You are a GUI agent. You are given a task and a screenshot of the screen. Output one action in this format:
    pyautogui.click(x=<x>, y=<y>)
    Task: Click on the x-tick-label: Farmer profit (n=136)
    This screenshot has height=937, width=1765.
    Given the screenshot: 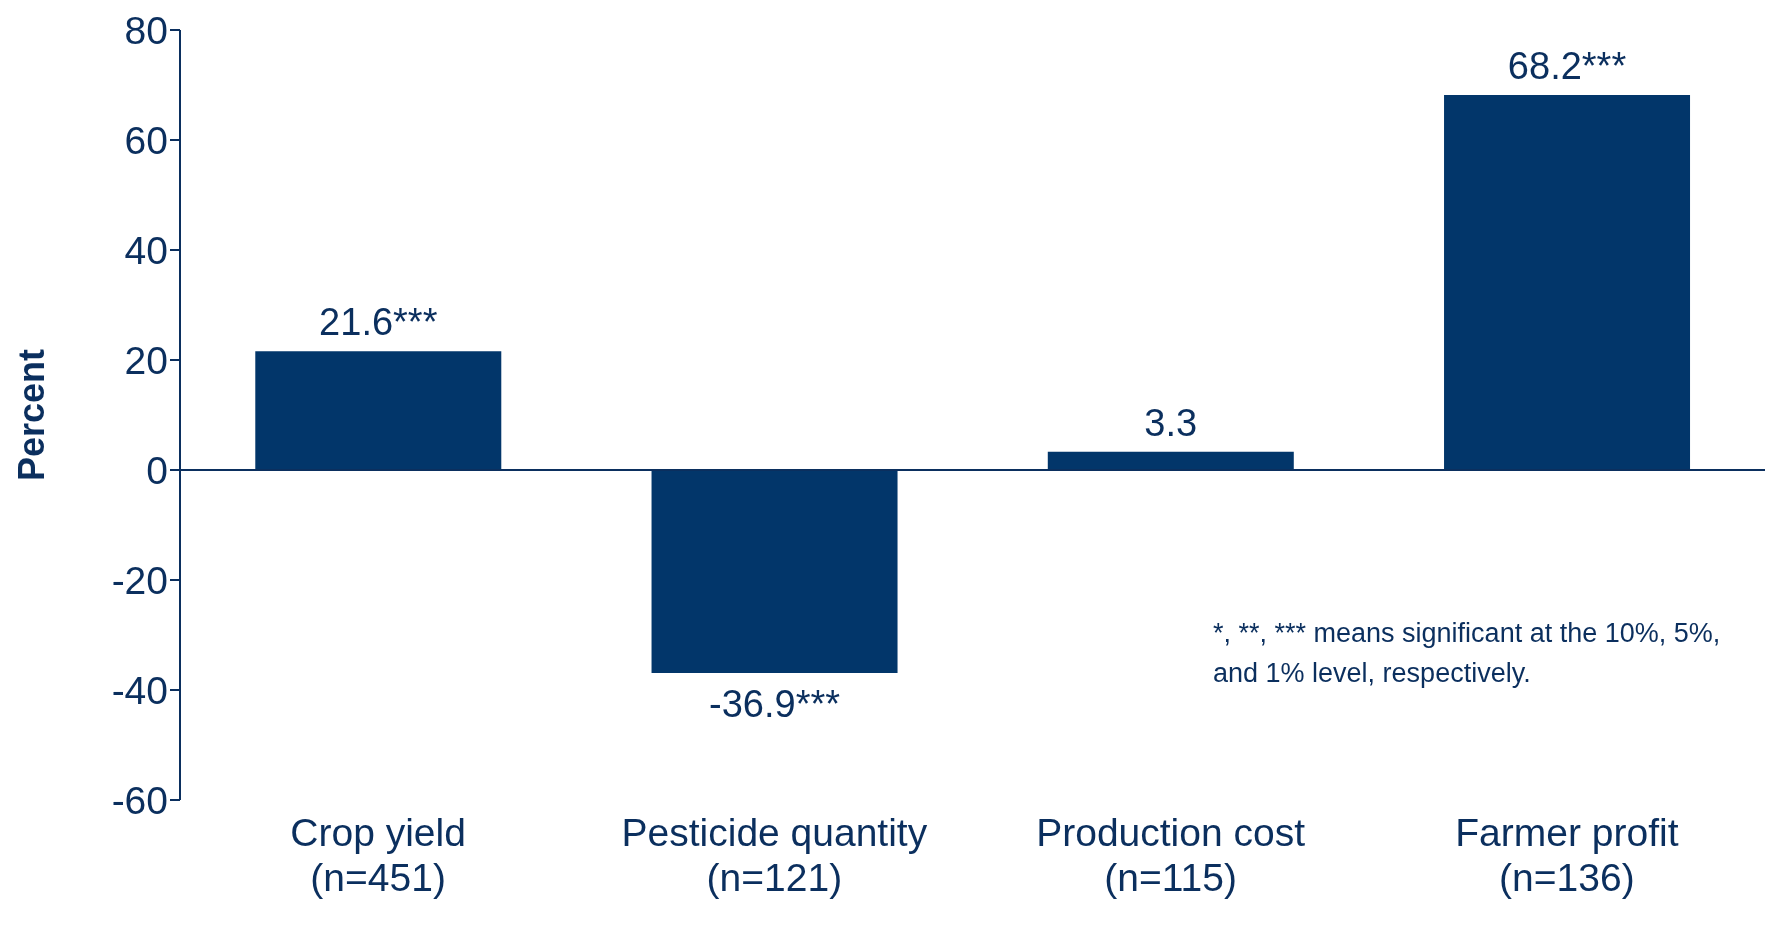 What is the action you would take?
    pyautogui.click(x=1567, y=855)
    